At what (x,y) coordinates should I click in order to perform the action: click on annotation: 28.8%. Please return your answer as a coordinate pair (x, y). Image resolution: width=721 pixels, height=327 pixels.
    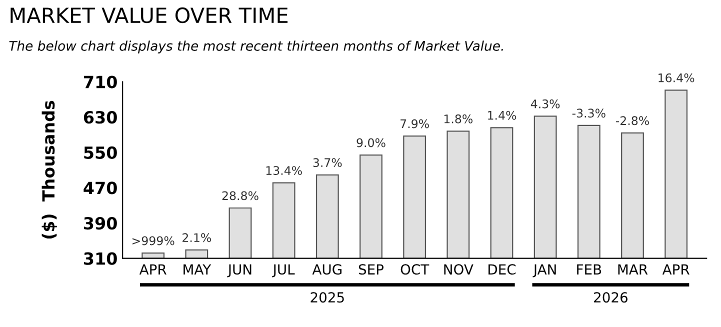
    Looking at the image, I should click on (240, 195).